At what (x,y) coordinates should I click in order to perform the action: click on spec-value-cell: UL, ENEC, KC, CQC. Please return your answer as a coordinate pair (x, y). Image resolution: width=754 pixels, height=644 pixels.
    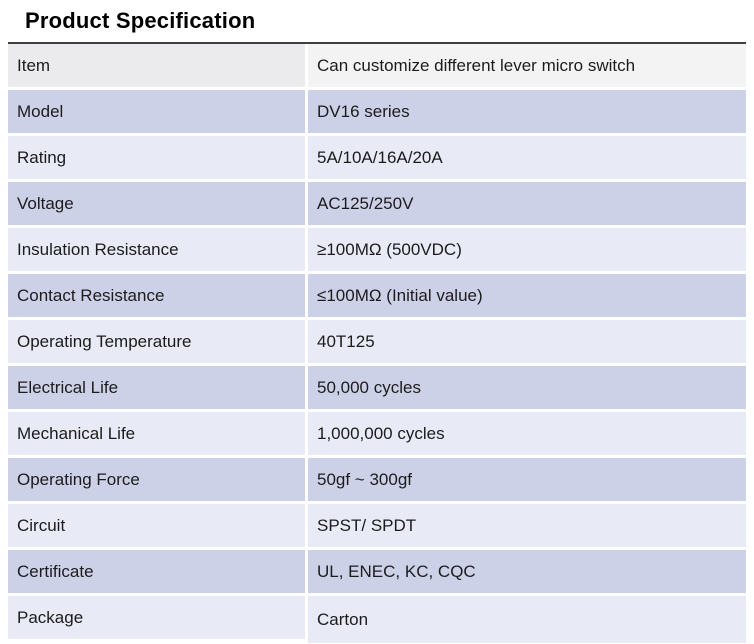
    Looking at the image, I should click on (527, 571).